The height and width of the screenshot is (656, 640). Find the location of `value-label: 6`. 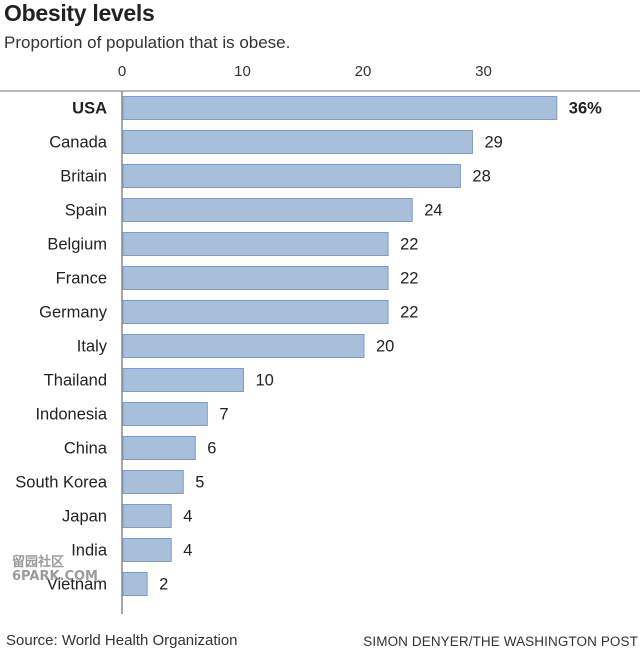

value-label: 6 is located at coordinates (211, 449).